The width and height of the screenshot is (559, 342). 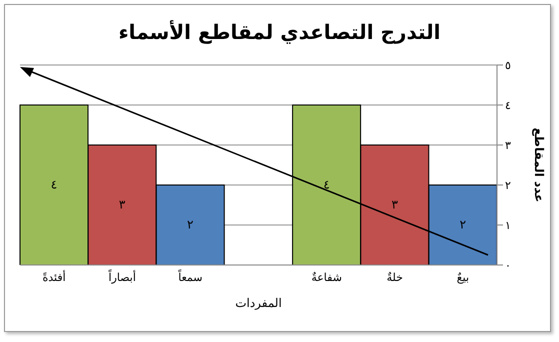 What do you see at coordinates (508, 65) in the screenshot?
I see `y-tick-label: ٥` at bounding box center [508, 65].